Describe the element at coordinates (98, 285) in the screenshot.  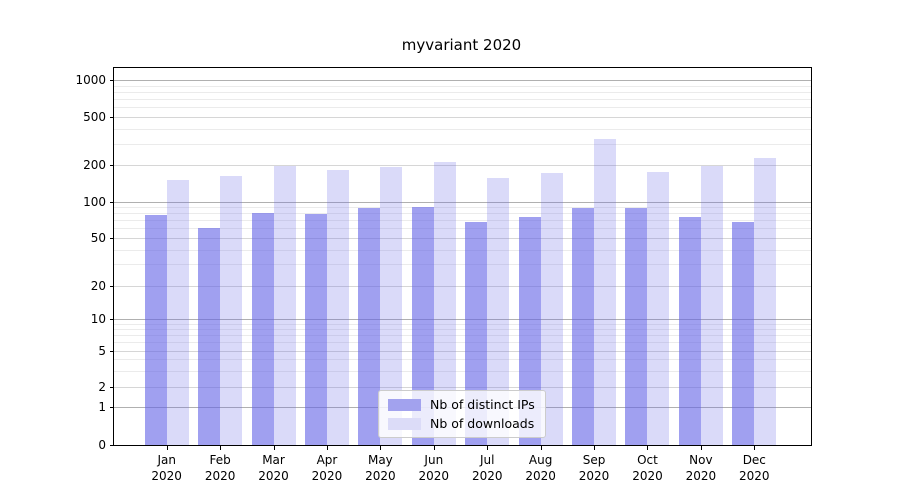
I see `y-tick-label: 20` at that location.